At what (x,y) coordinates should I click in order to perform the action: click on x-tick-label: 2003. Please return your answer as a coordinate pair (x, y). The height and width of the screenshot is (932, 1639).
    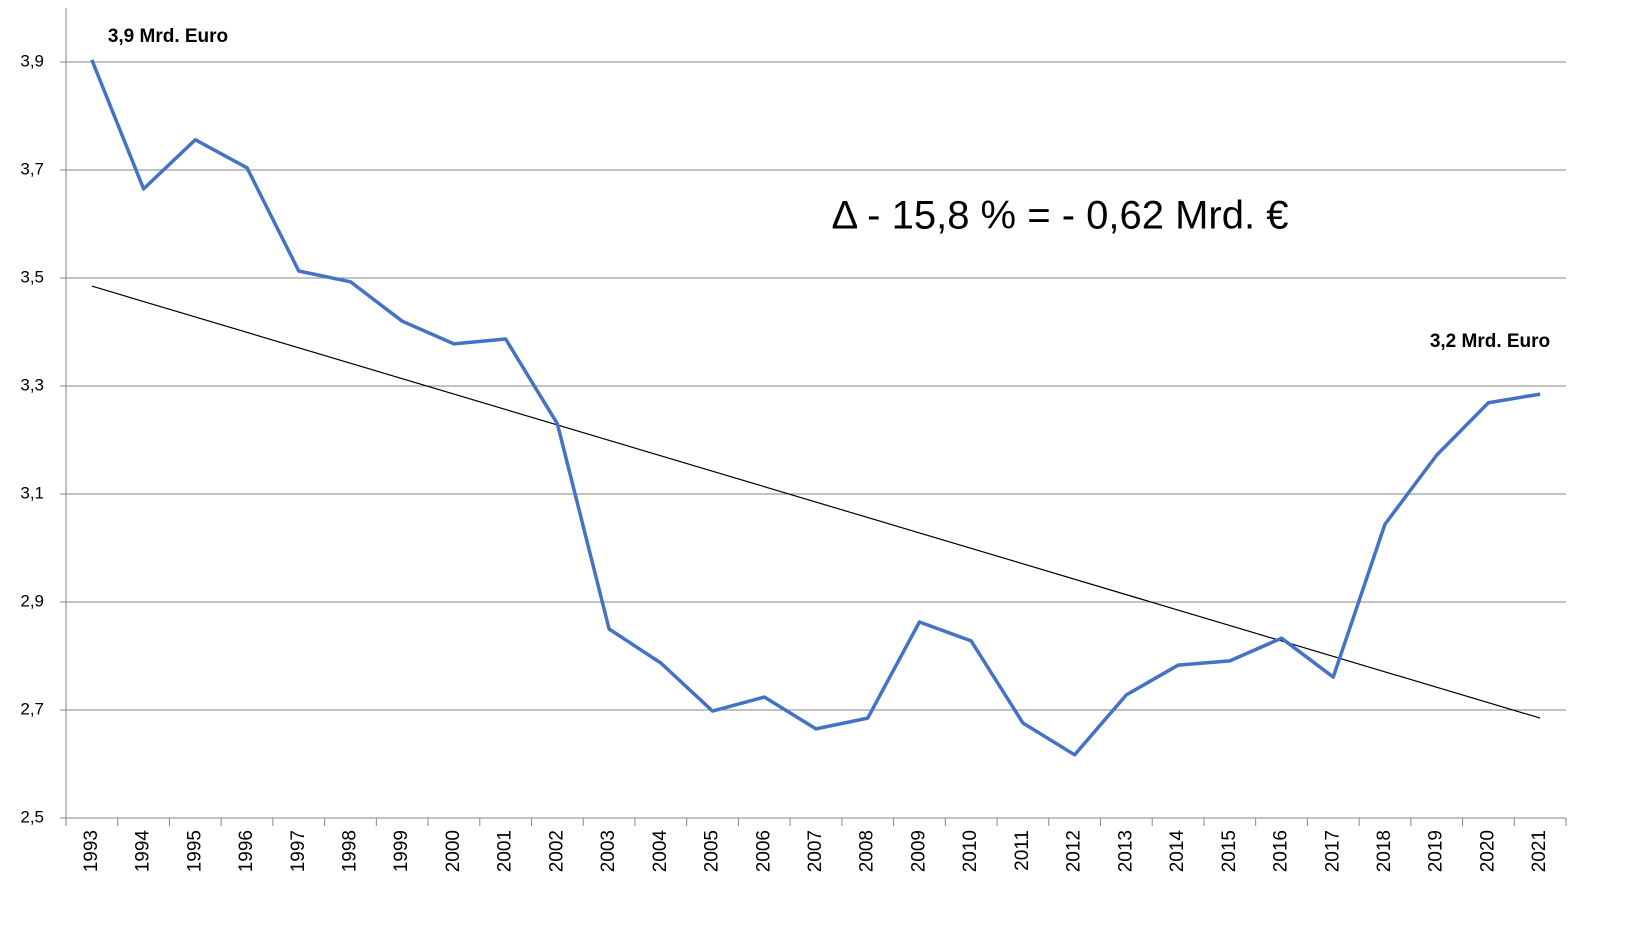
    Looking at the image, I should click on (608, 851).